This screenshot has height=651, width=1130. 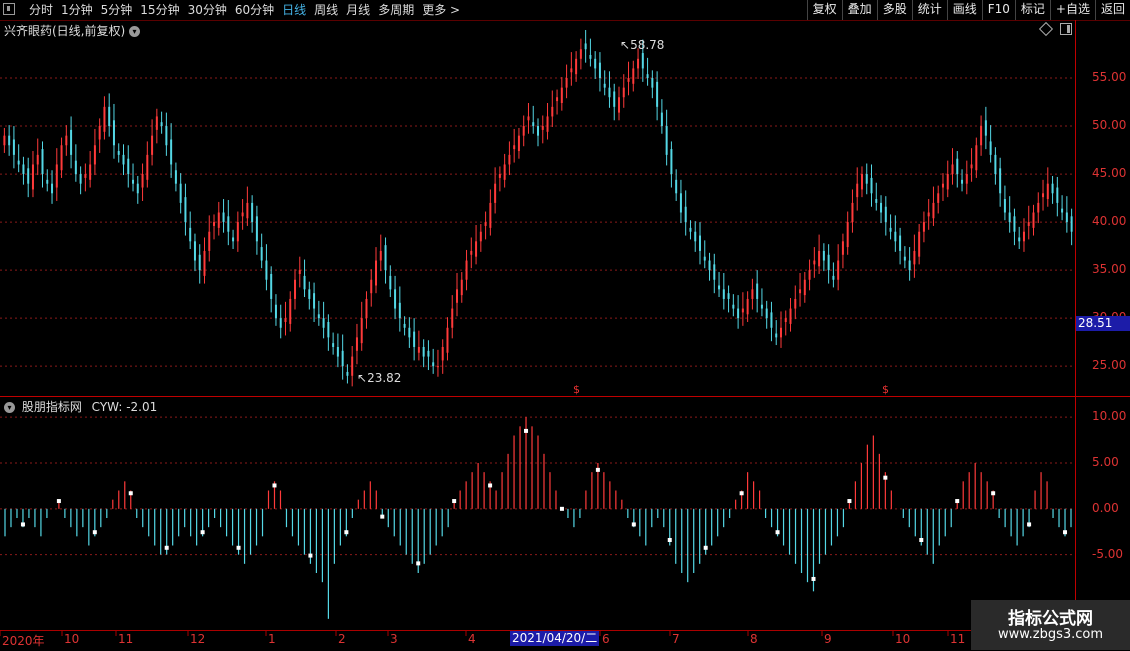 What do you see at coordinates (1050, 619) in the screenshot?
I see `watermark-title: 指标公式网` at bounding box center [1050, 619].